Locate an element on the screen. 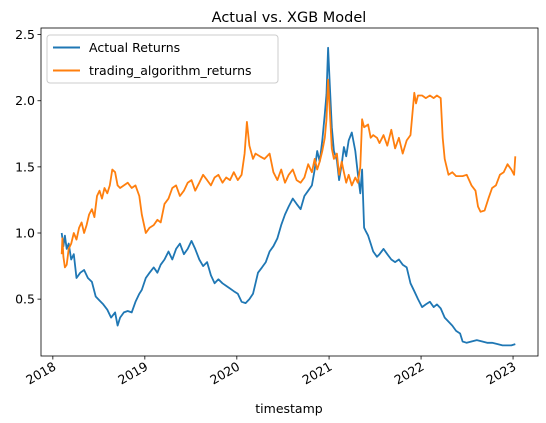 The image size is (546, 423). x-tick-label: 2018 is located at coordinates (40, 373).